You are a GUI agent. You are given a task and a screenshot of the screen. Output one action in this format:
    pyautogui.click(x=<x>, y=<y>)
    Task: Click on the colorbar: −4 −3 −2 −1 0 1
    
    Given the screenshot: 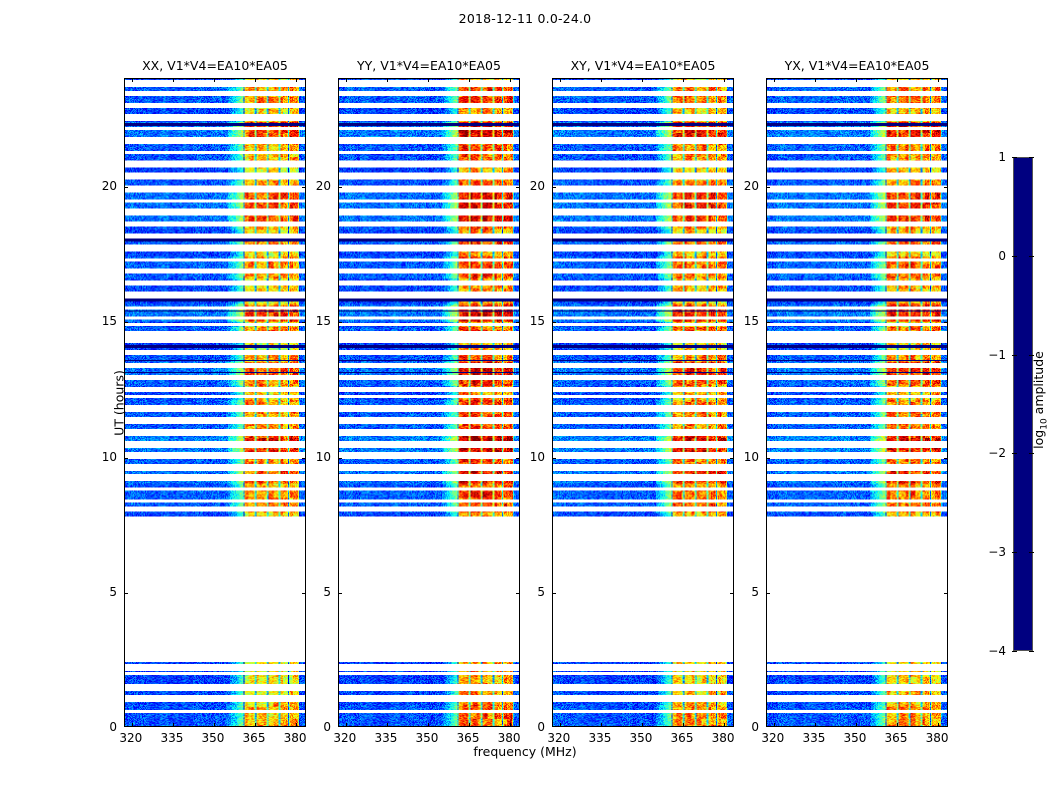 What is the action you would take?
    pyautogui.click(x=1011, y=404)
    